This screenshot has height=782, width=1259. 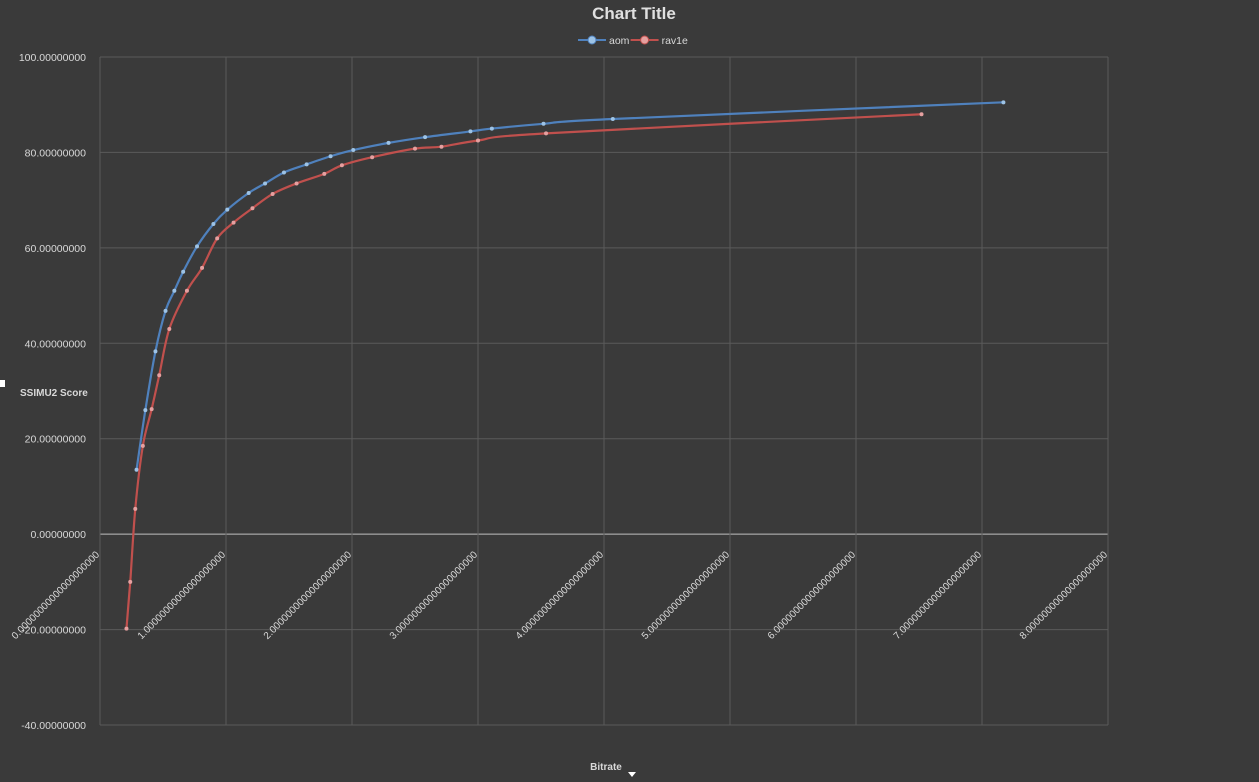 I want to click on y-tick-label: 100.00000000, so click(x=52, y=58).